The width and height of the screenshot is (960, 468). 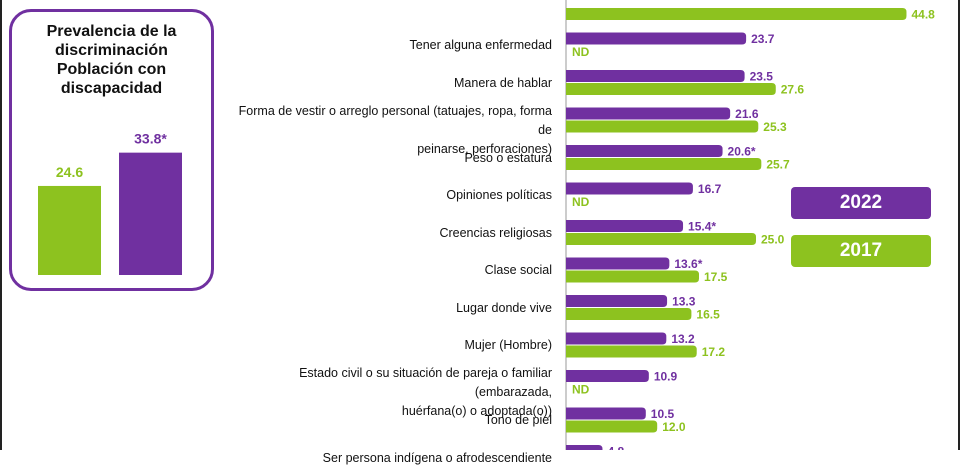 What do you see at coordinates (763, 39) in the screenshot?
I see `value-label-2022-1: 23.7` at bounding box center [763, 39].